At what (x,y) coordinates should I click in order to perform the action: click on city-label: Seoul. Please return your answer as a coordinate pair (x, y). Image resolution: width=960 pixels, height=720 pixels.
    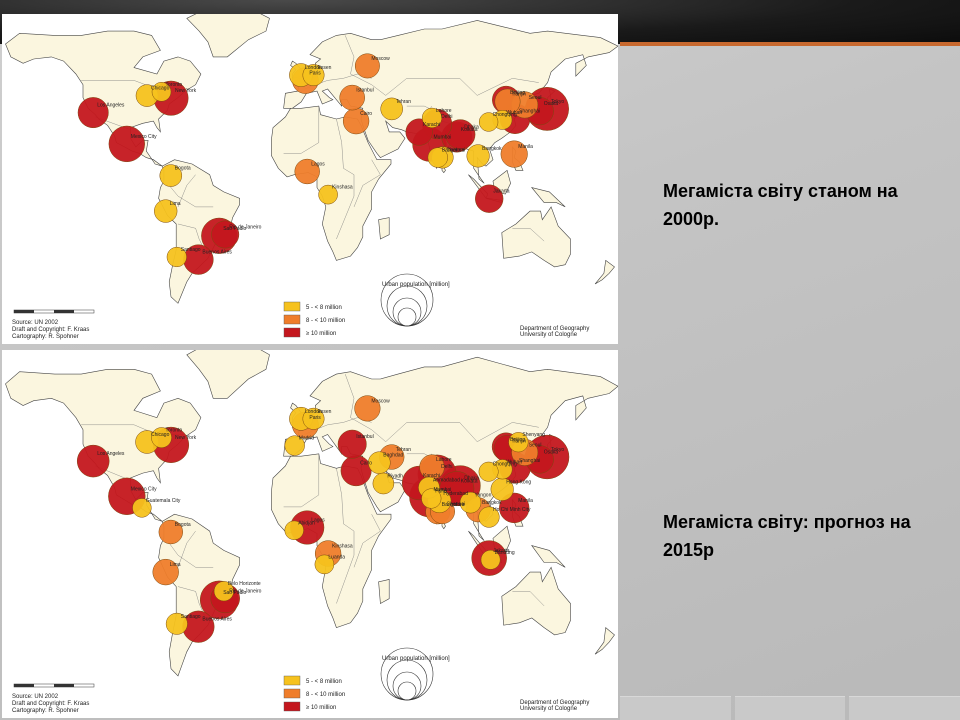
    Looking at the image, I should click on (535, 98).